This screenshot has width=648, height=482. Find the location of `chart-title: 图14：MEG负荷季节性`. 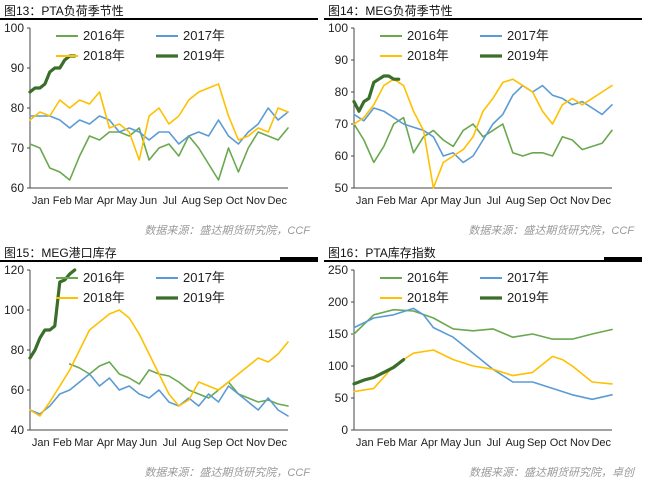

chart-title: 图14：MEG负荷季节性 is located at coordinates (390, 11).